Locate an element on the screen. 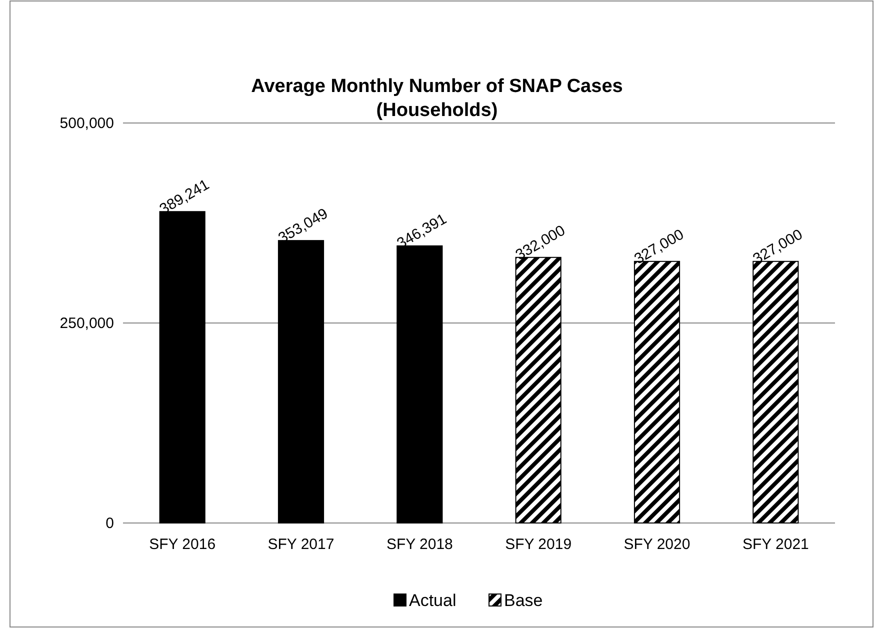 The height and width of the screenshot is (633, 884). x-tick-label: SFY 2017 is located at coordinates (301, 544).